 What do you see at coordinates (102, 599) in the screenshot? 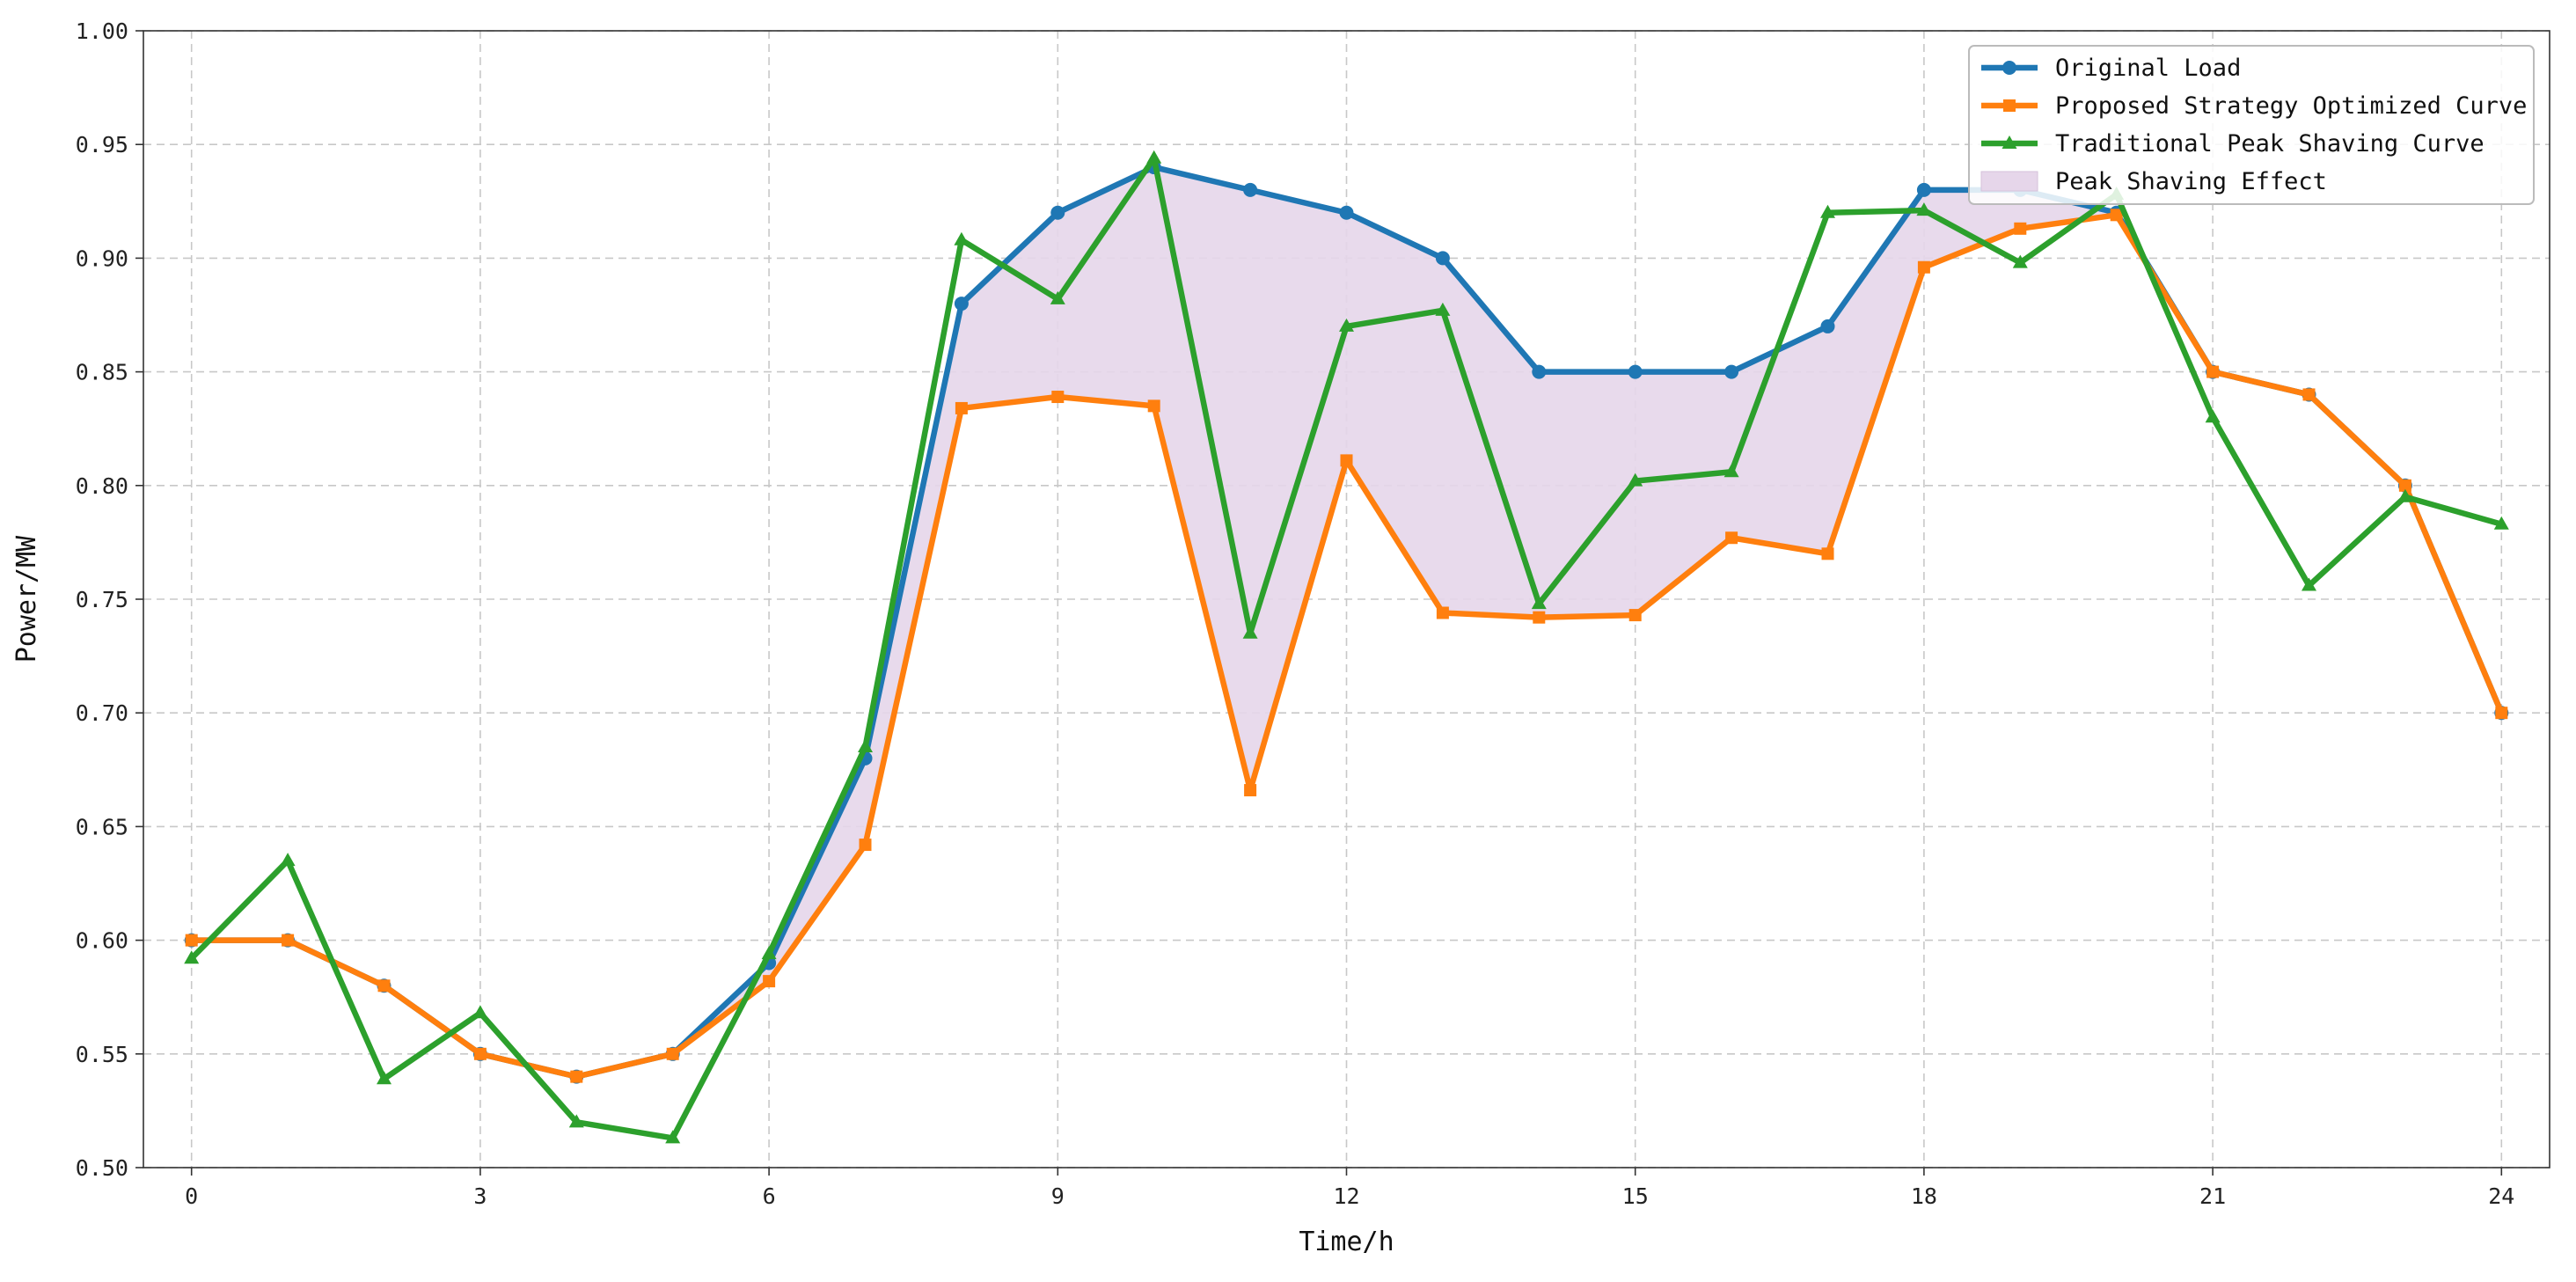
I see `y-tick-label: 0.75` at bounding box center [102, 599].